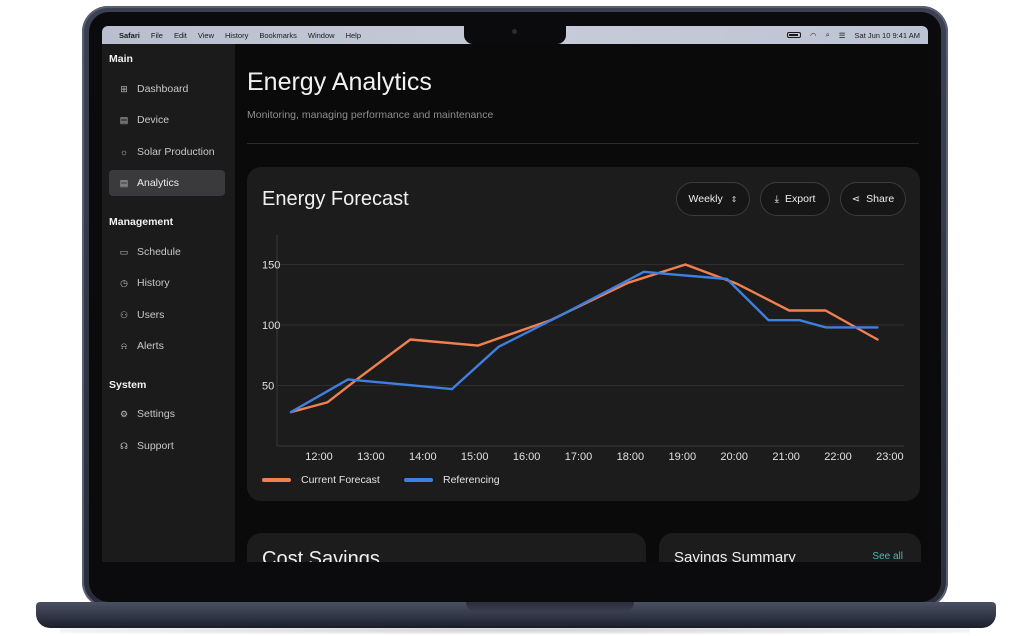  I want to click on card-title: Savings Summary, so click(735, 555).